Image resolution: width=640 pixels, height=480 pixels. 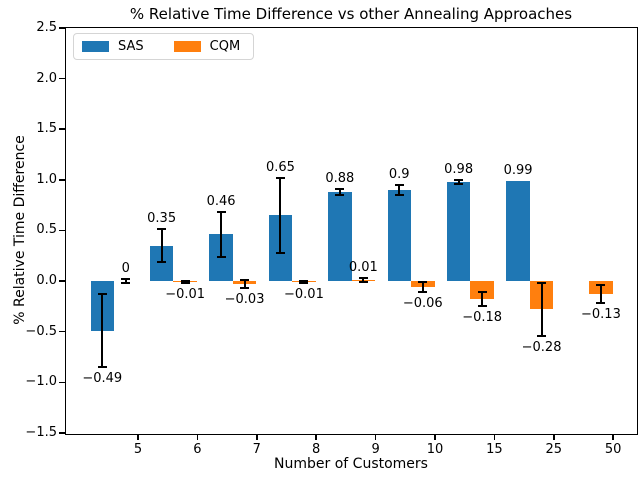 I want to click on value-label: −0.49, so click(x=102, y=379).